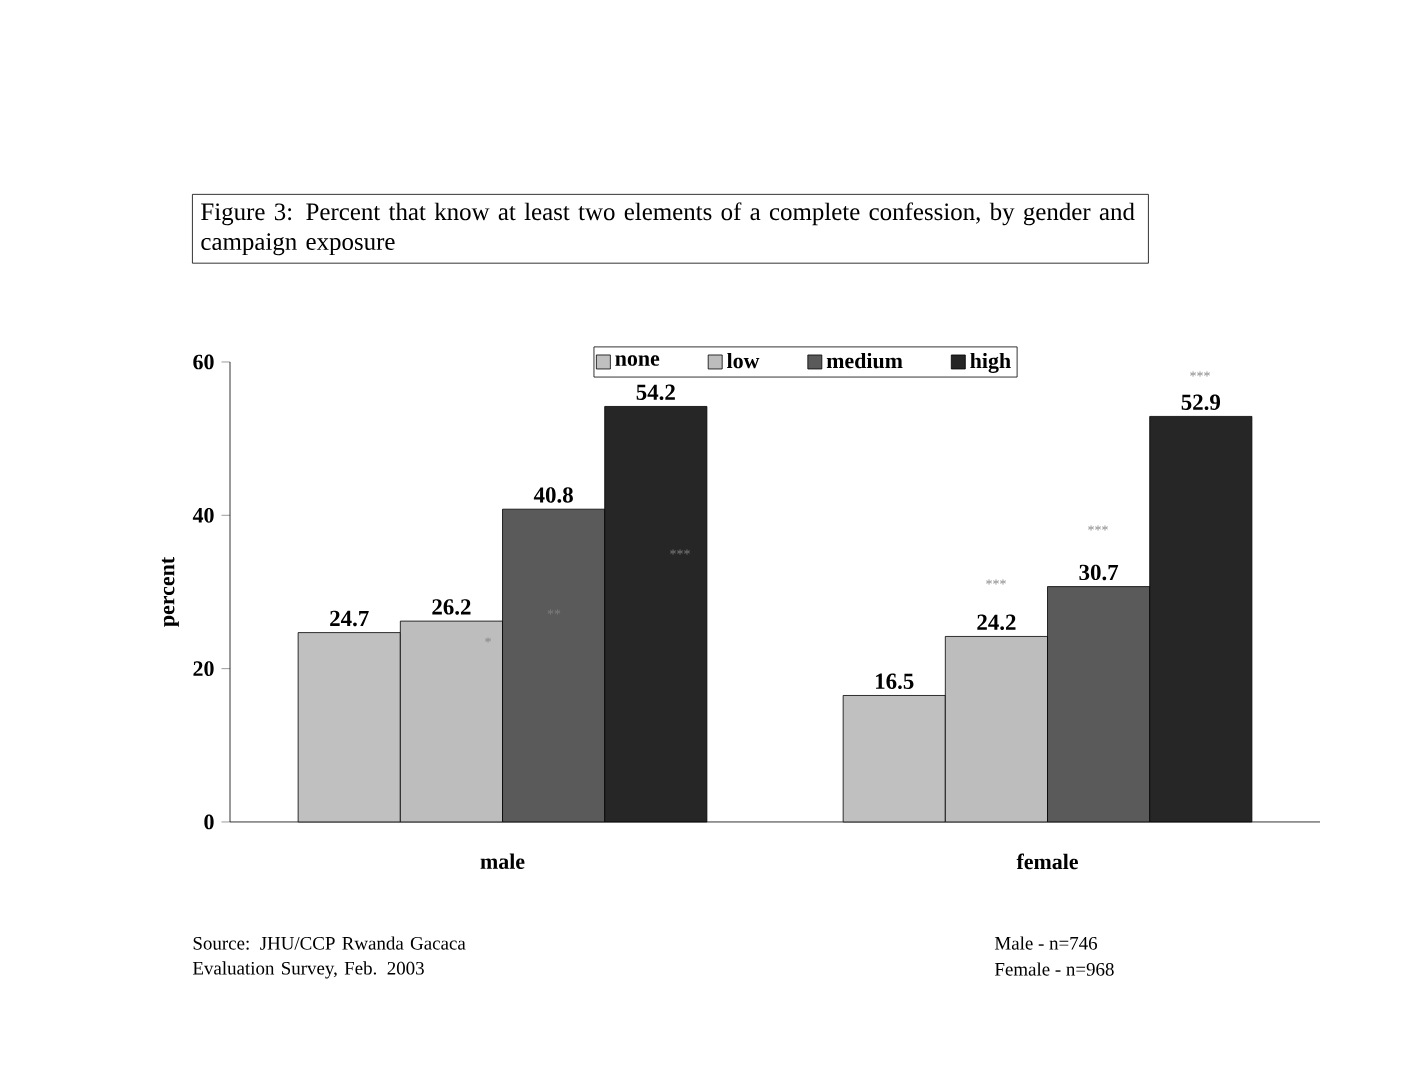 This screenshot has height=1066, width=1414. Describe the element at coordinates (1046, 943) in the screenshot. I see `text: Male - n=746` at that location.